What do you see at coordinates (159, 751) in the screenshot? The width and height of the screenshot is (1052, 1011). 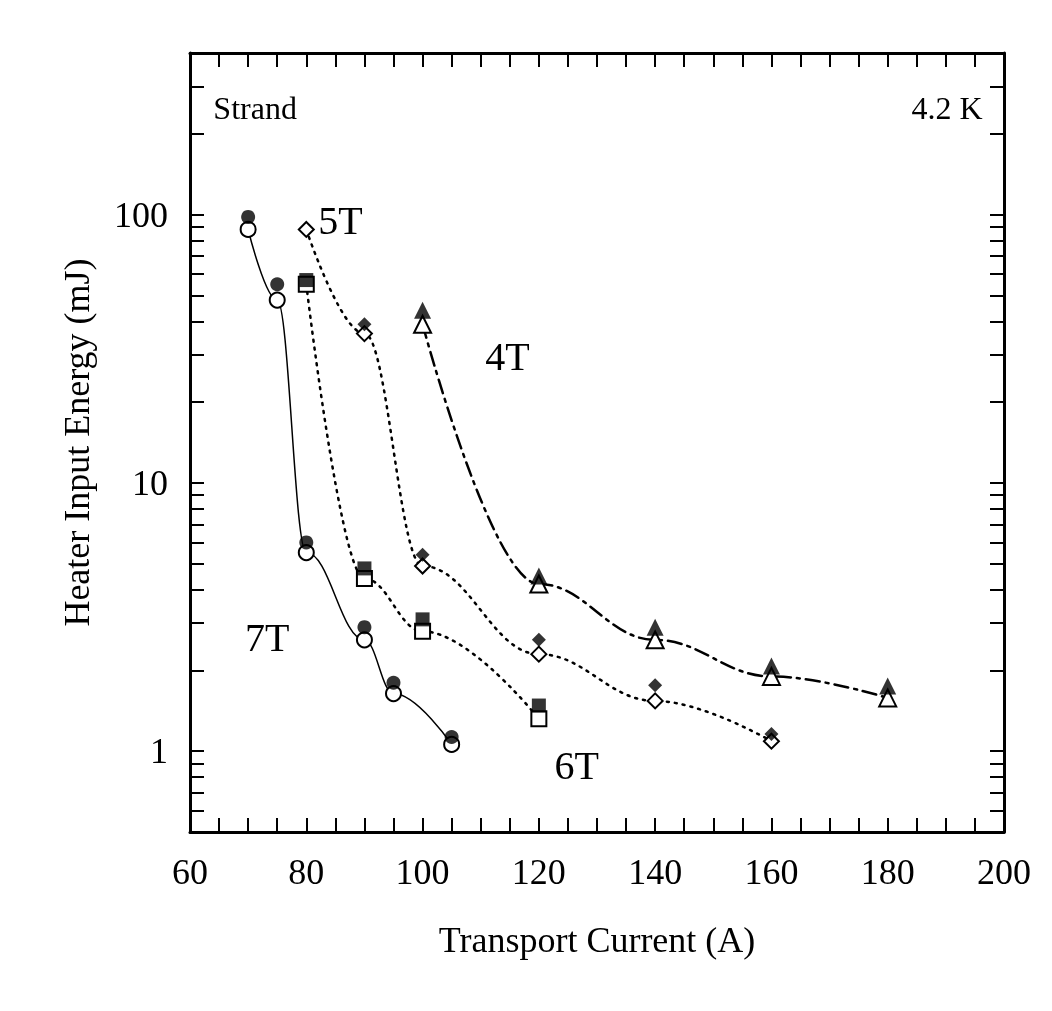 I see `y-tick-label: 1` at bounding box center [159, 751].